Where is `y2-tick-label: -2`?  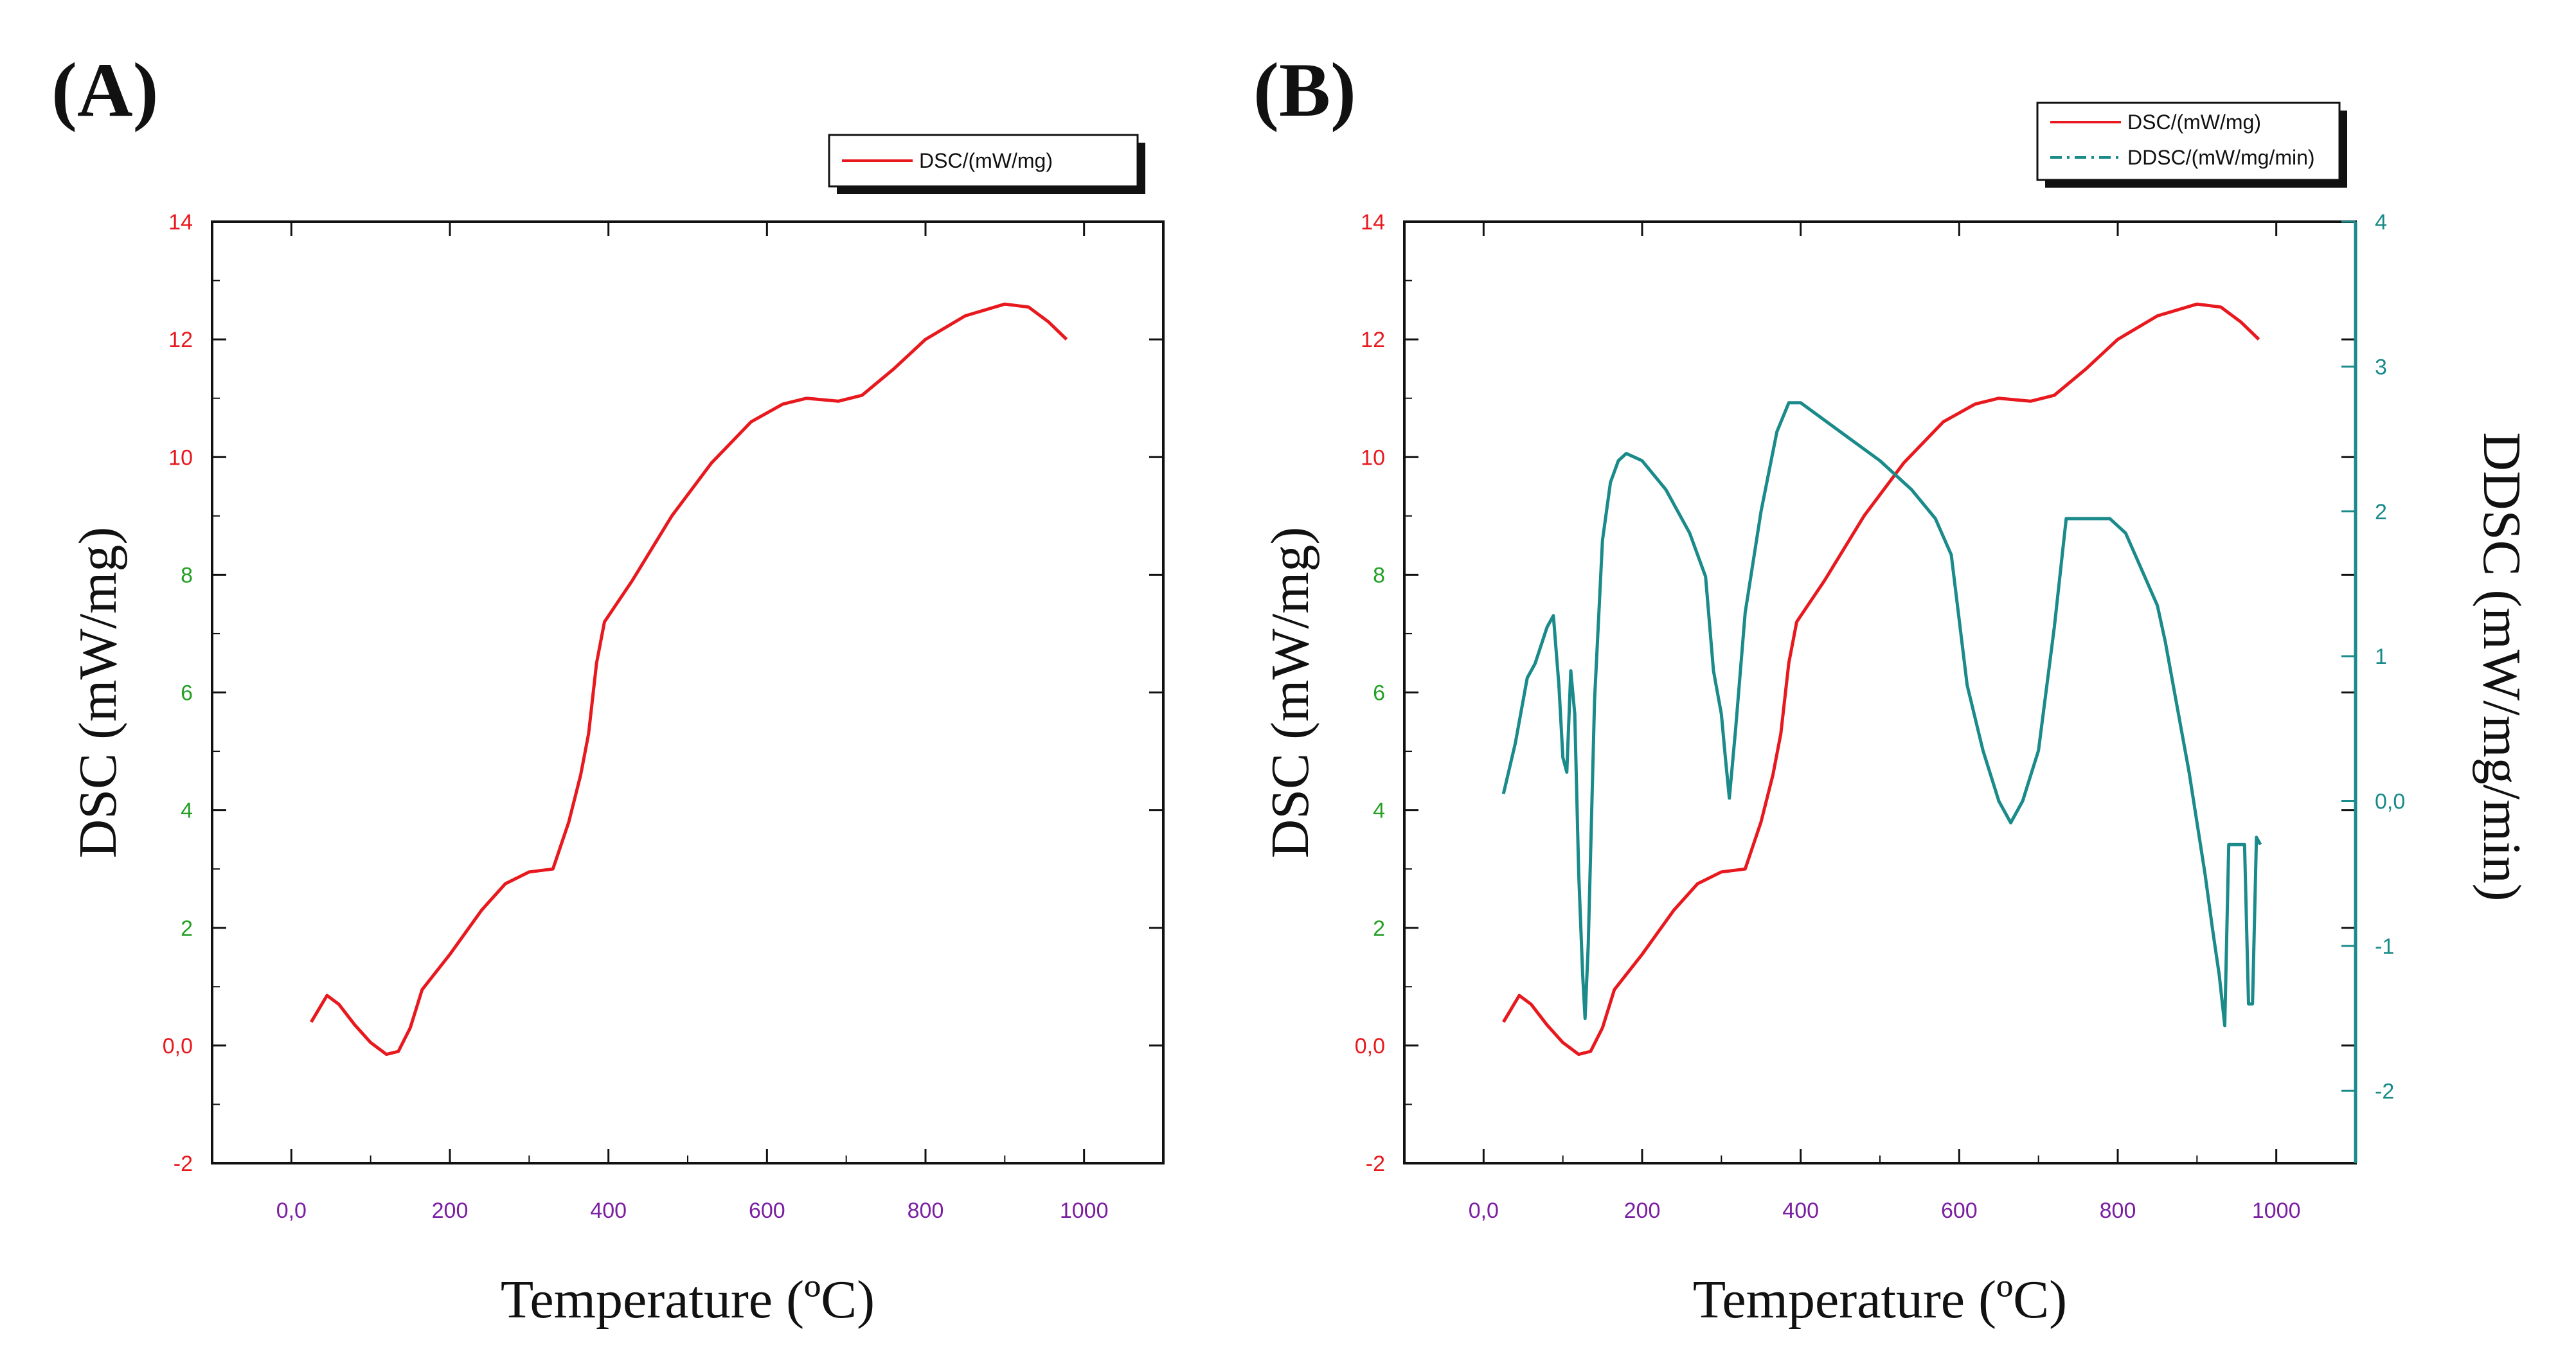 y2-tick-label: -2 is located at coordinates (2384, 1091).